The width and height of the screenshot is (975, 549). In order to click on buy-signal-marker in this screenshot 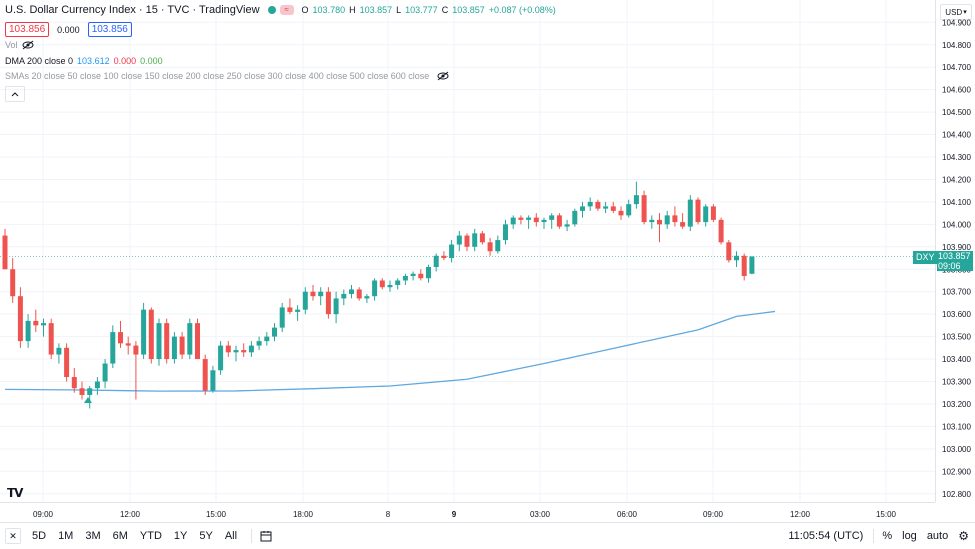, I will do `click(88, 400)`.